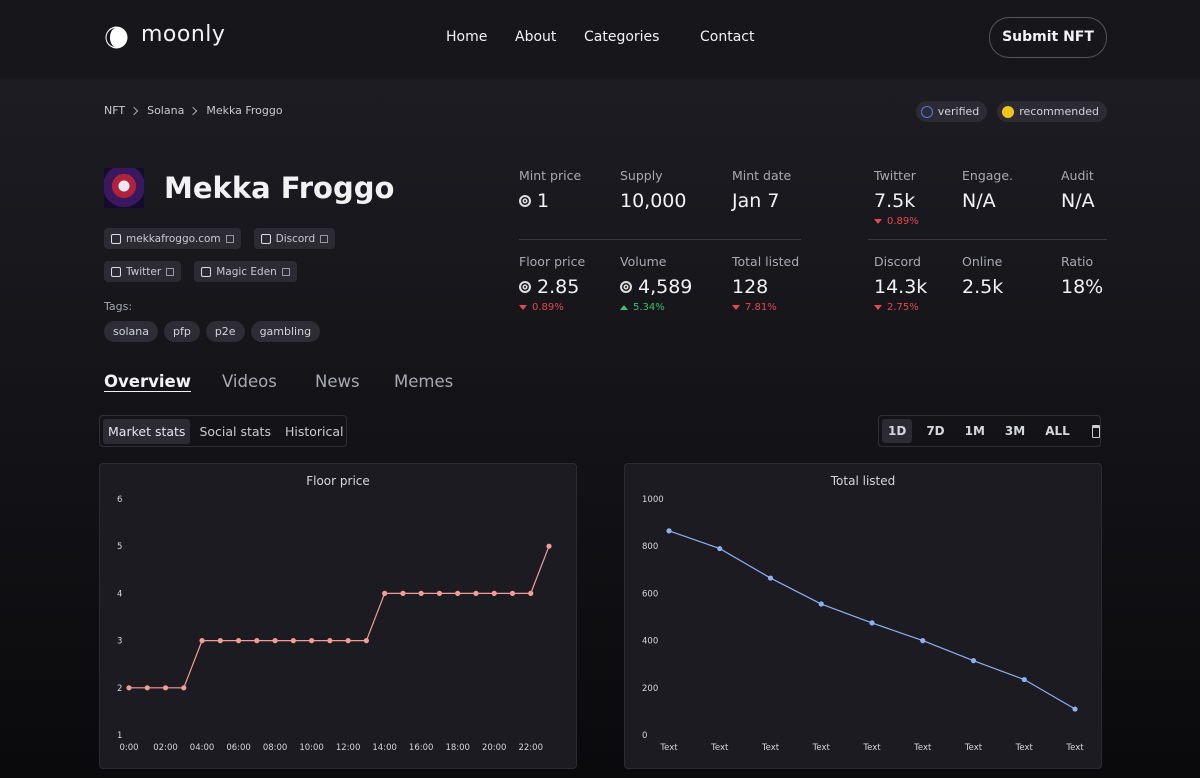 This screenshot has height=778, width=1200. Describe the element at coordinates (951, 111) in the screenshot. I see `badge: verified` at that location.